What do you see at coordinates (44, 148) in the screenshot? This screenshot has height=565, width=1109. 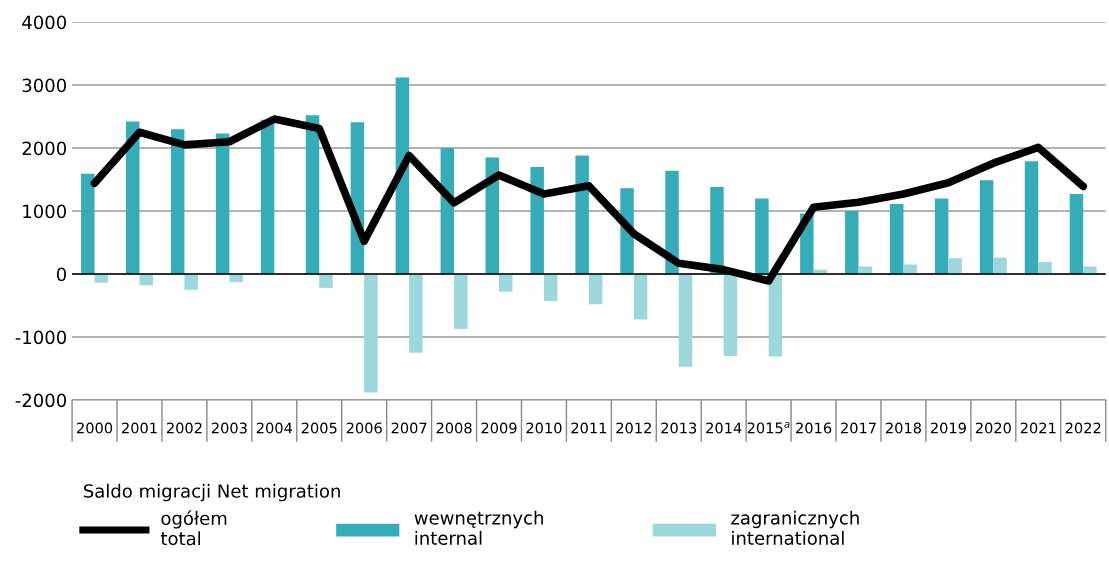 I see `y-tick-label: 2000` at bounding box center [44, 148].